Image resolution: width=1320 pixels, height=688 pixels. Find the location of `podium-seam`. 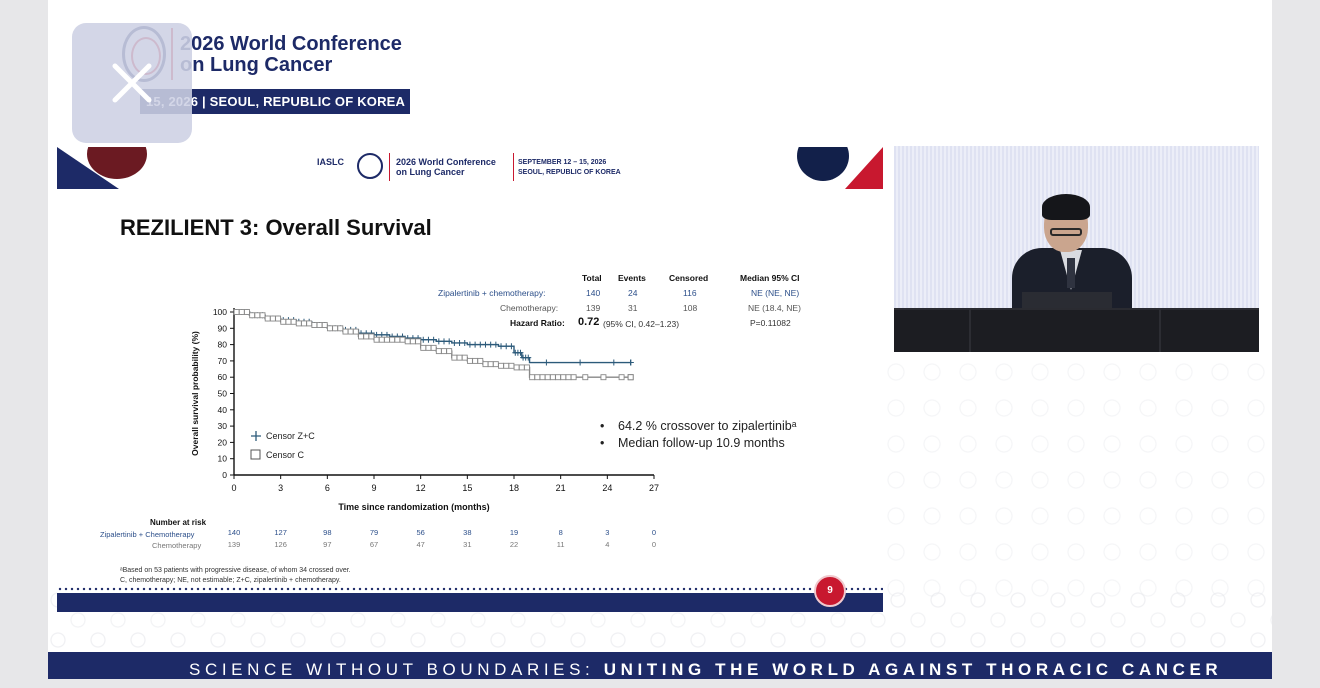

podium-seam is located at coordinates (970, 330).